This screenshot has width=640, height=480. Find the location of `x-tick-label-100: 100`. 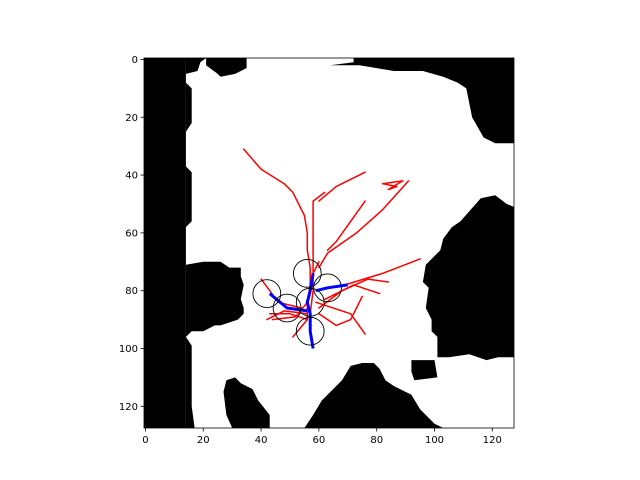

x-tick-label-100: 100 is located at coordinates (434, 440).